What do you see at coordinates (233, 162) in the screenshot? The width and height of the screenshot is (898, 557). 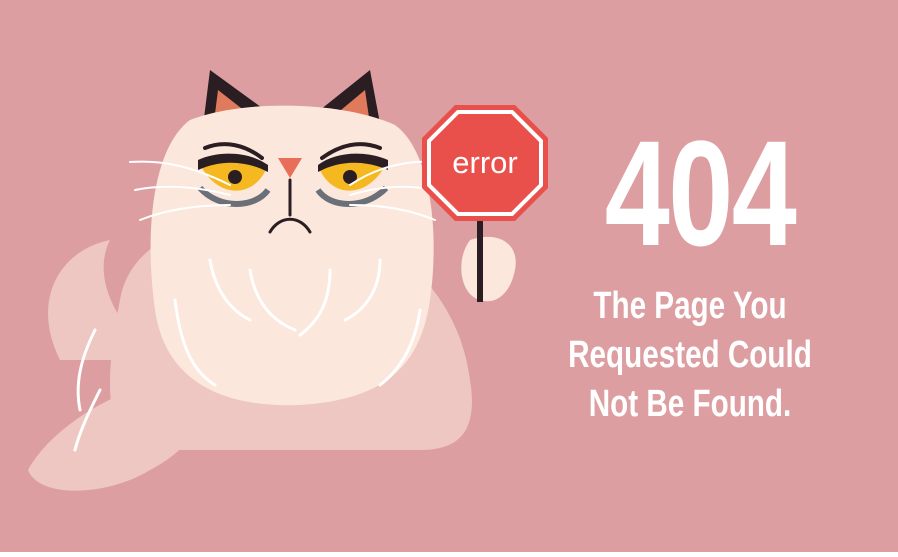 I see `left-eyelid` at bounding box center [233, 162].